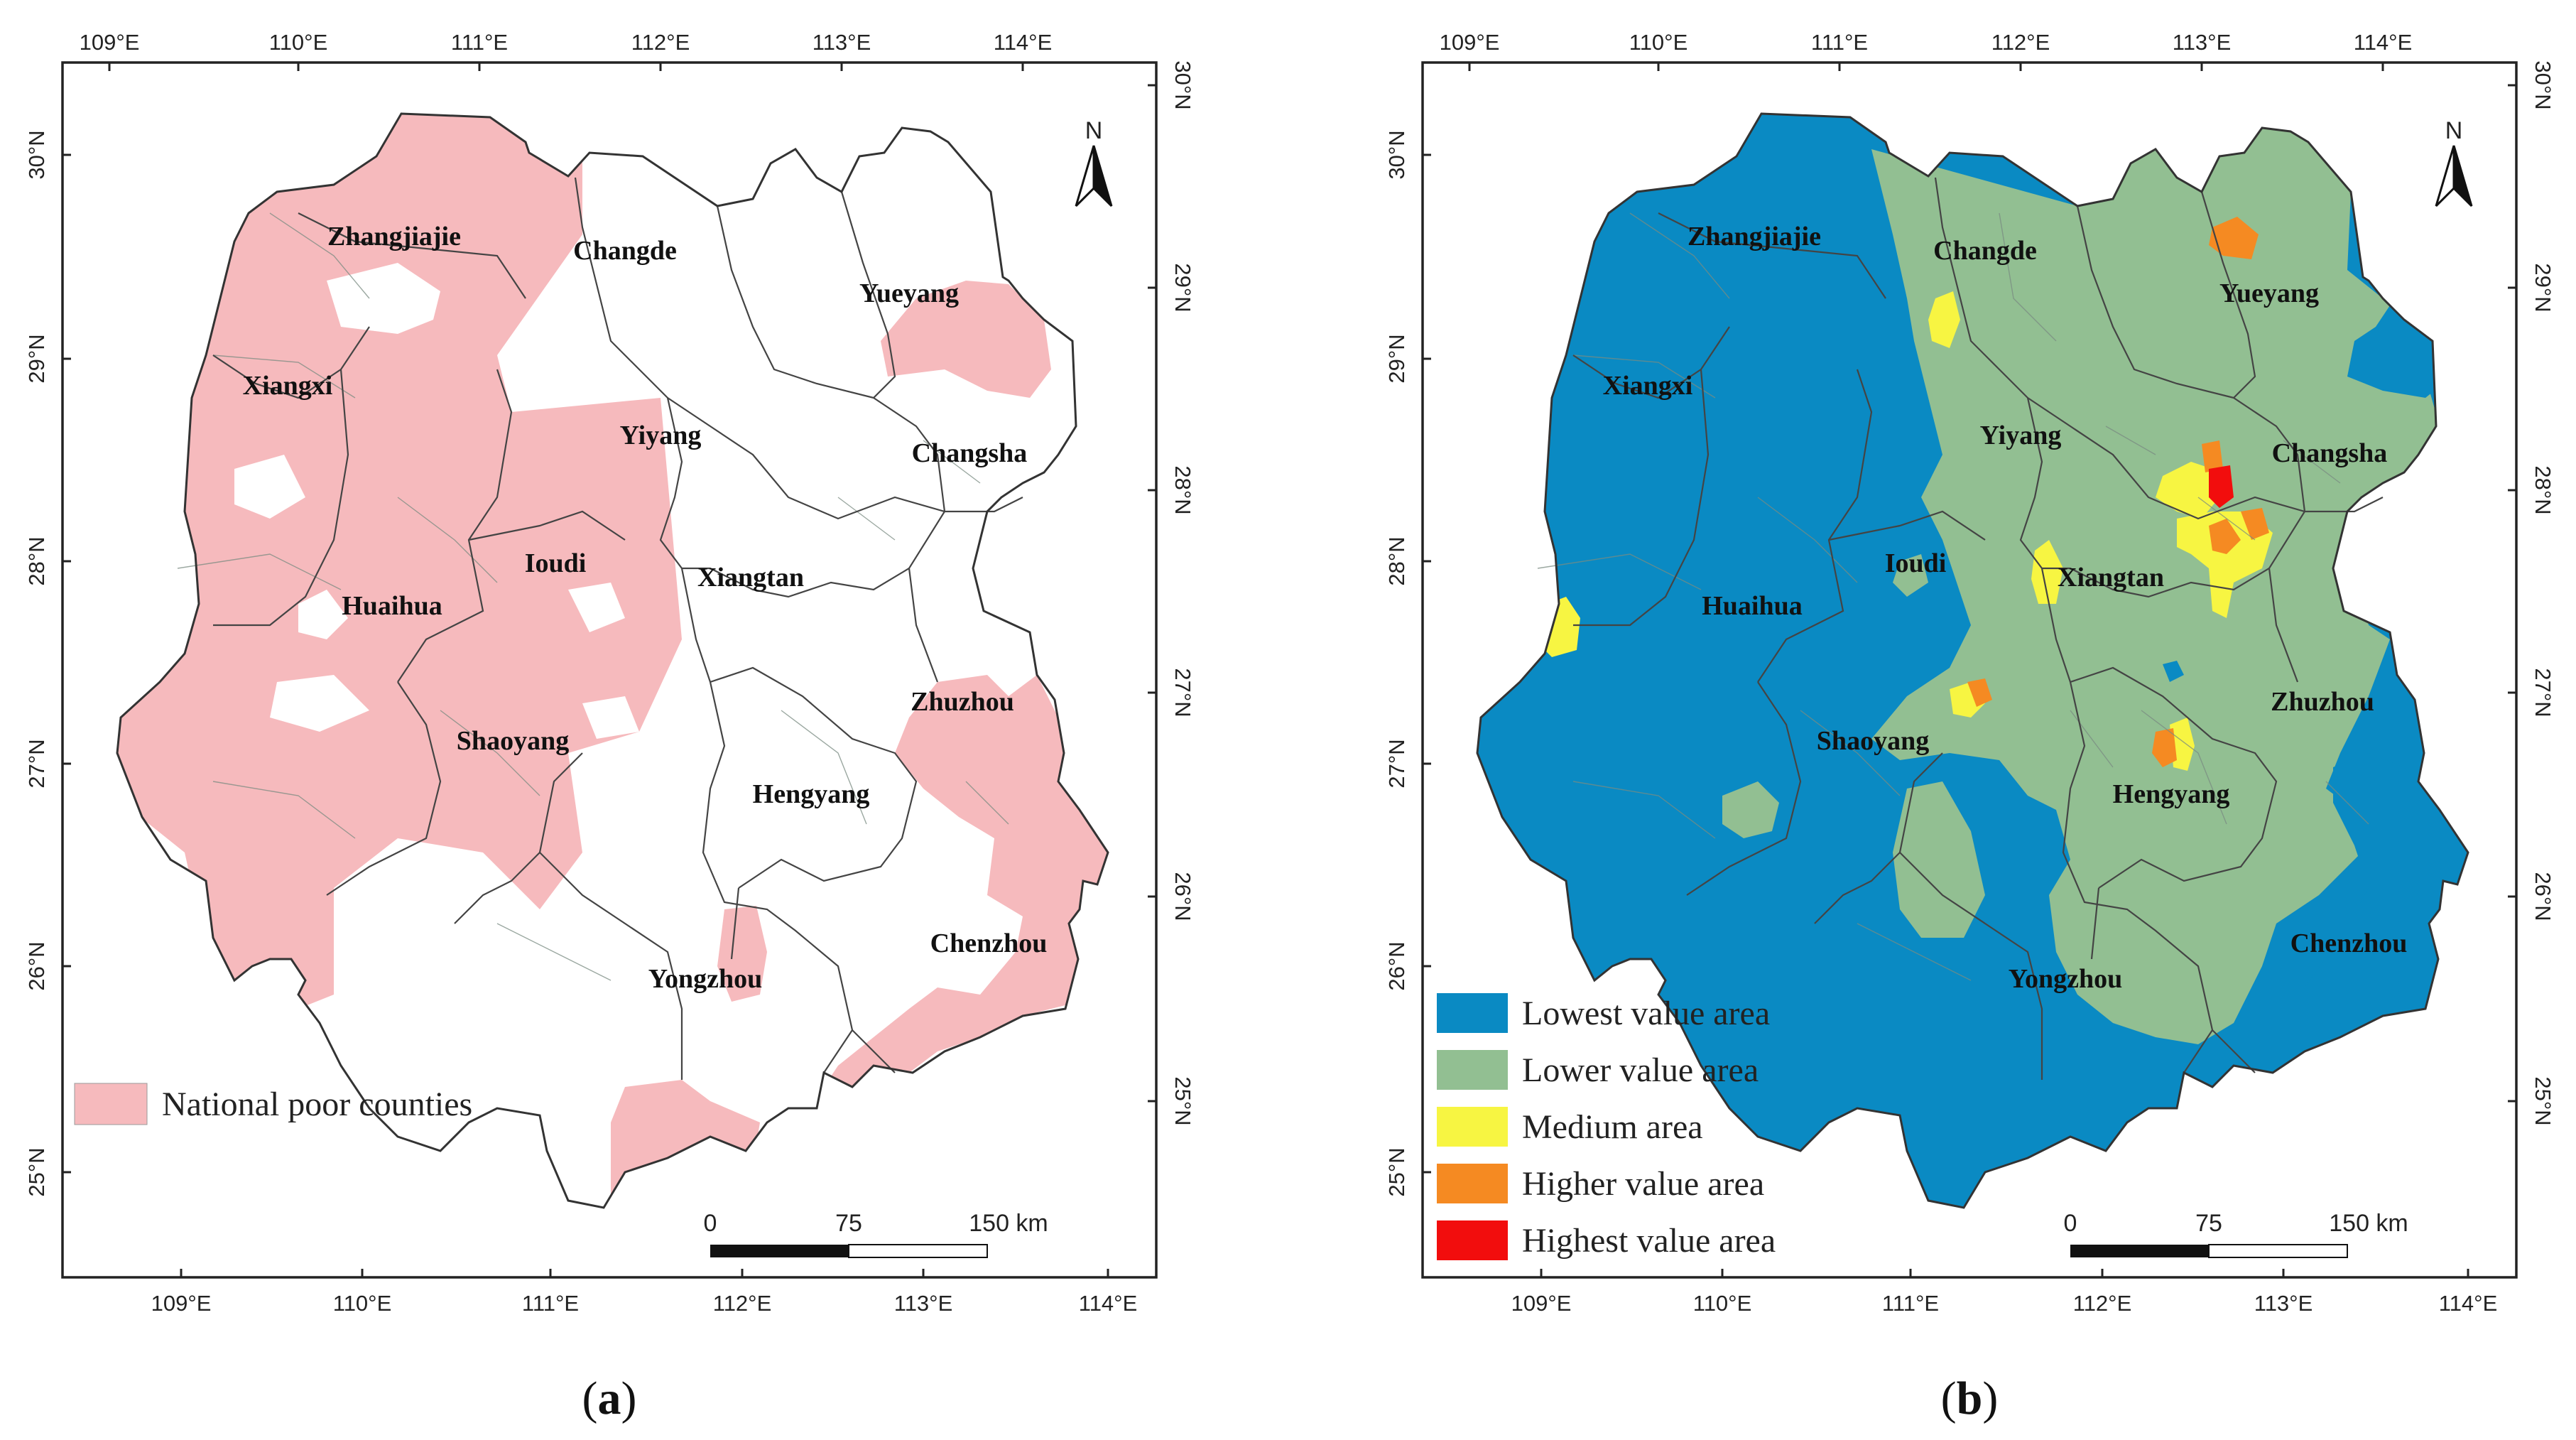 The image size is (2576, 1440). Describe the element at coordinates (2255, 524) in the screenshot. I see `higher-value-area-zhuzhou` at that location.